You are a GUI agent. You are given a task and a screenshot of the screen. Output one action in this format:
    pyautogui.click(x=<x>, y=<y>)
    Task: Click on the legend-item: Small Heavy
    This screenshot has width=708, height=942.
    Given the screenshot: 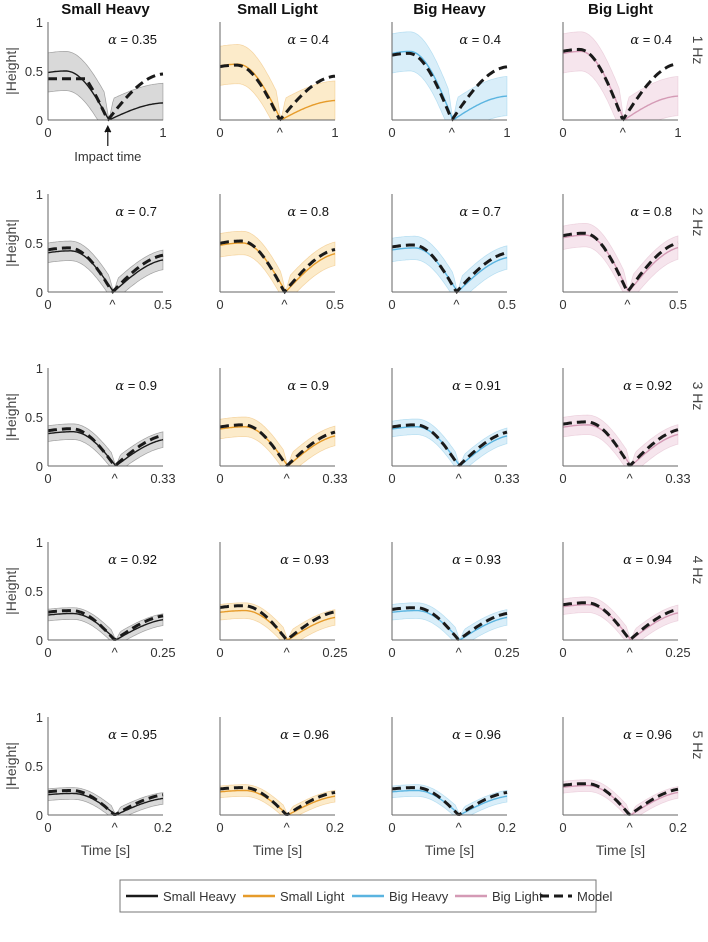 What is the action you would take?
    pyautogui.click(x=181, y=896)
    